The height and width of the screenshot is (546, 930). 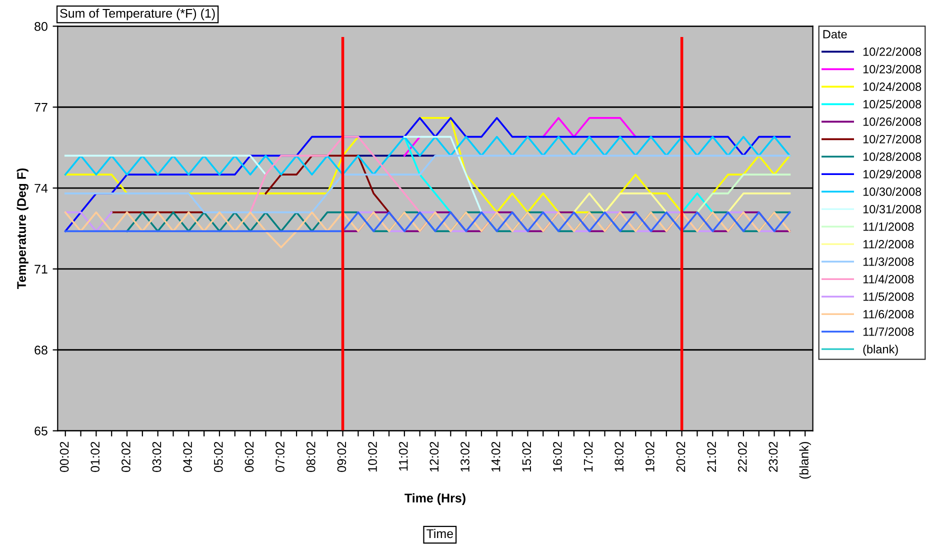 What do you see at coordinates (888, 226) in the screenshot?
I see `legend-label: 11/1/2008` at bounding box center [888, 226].